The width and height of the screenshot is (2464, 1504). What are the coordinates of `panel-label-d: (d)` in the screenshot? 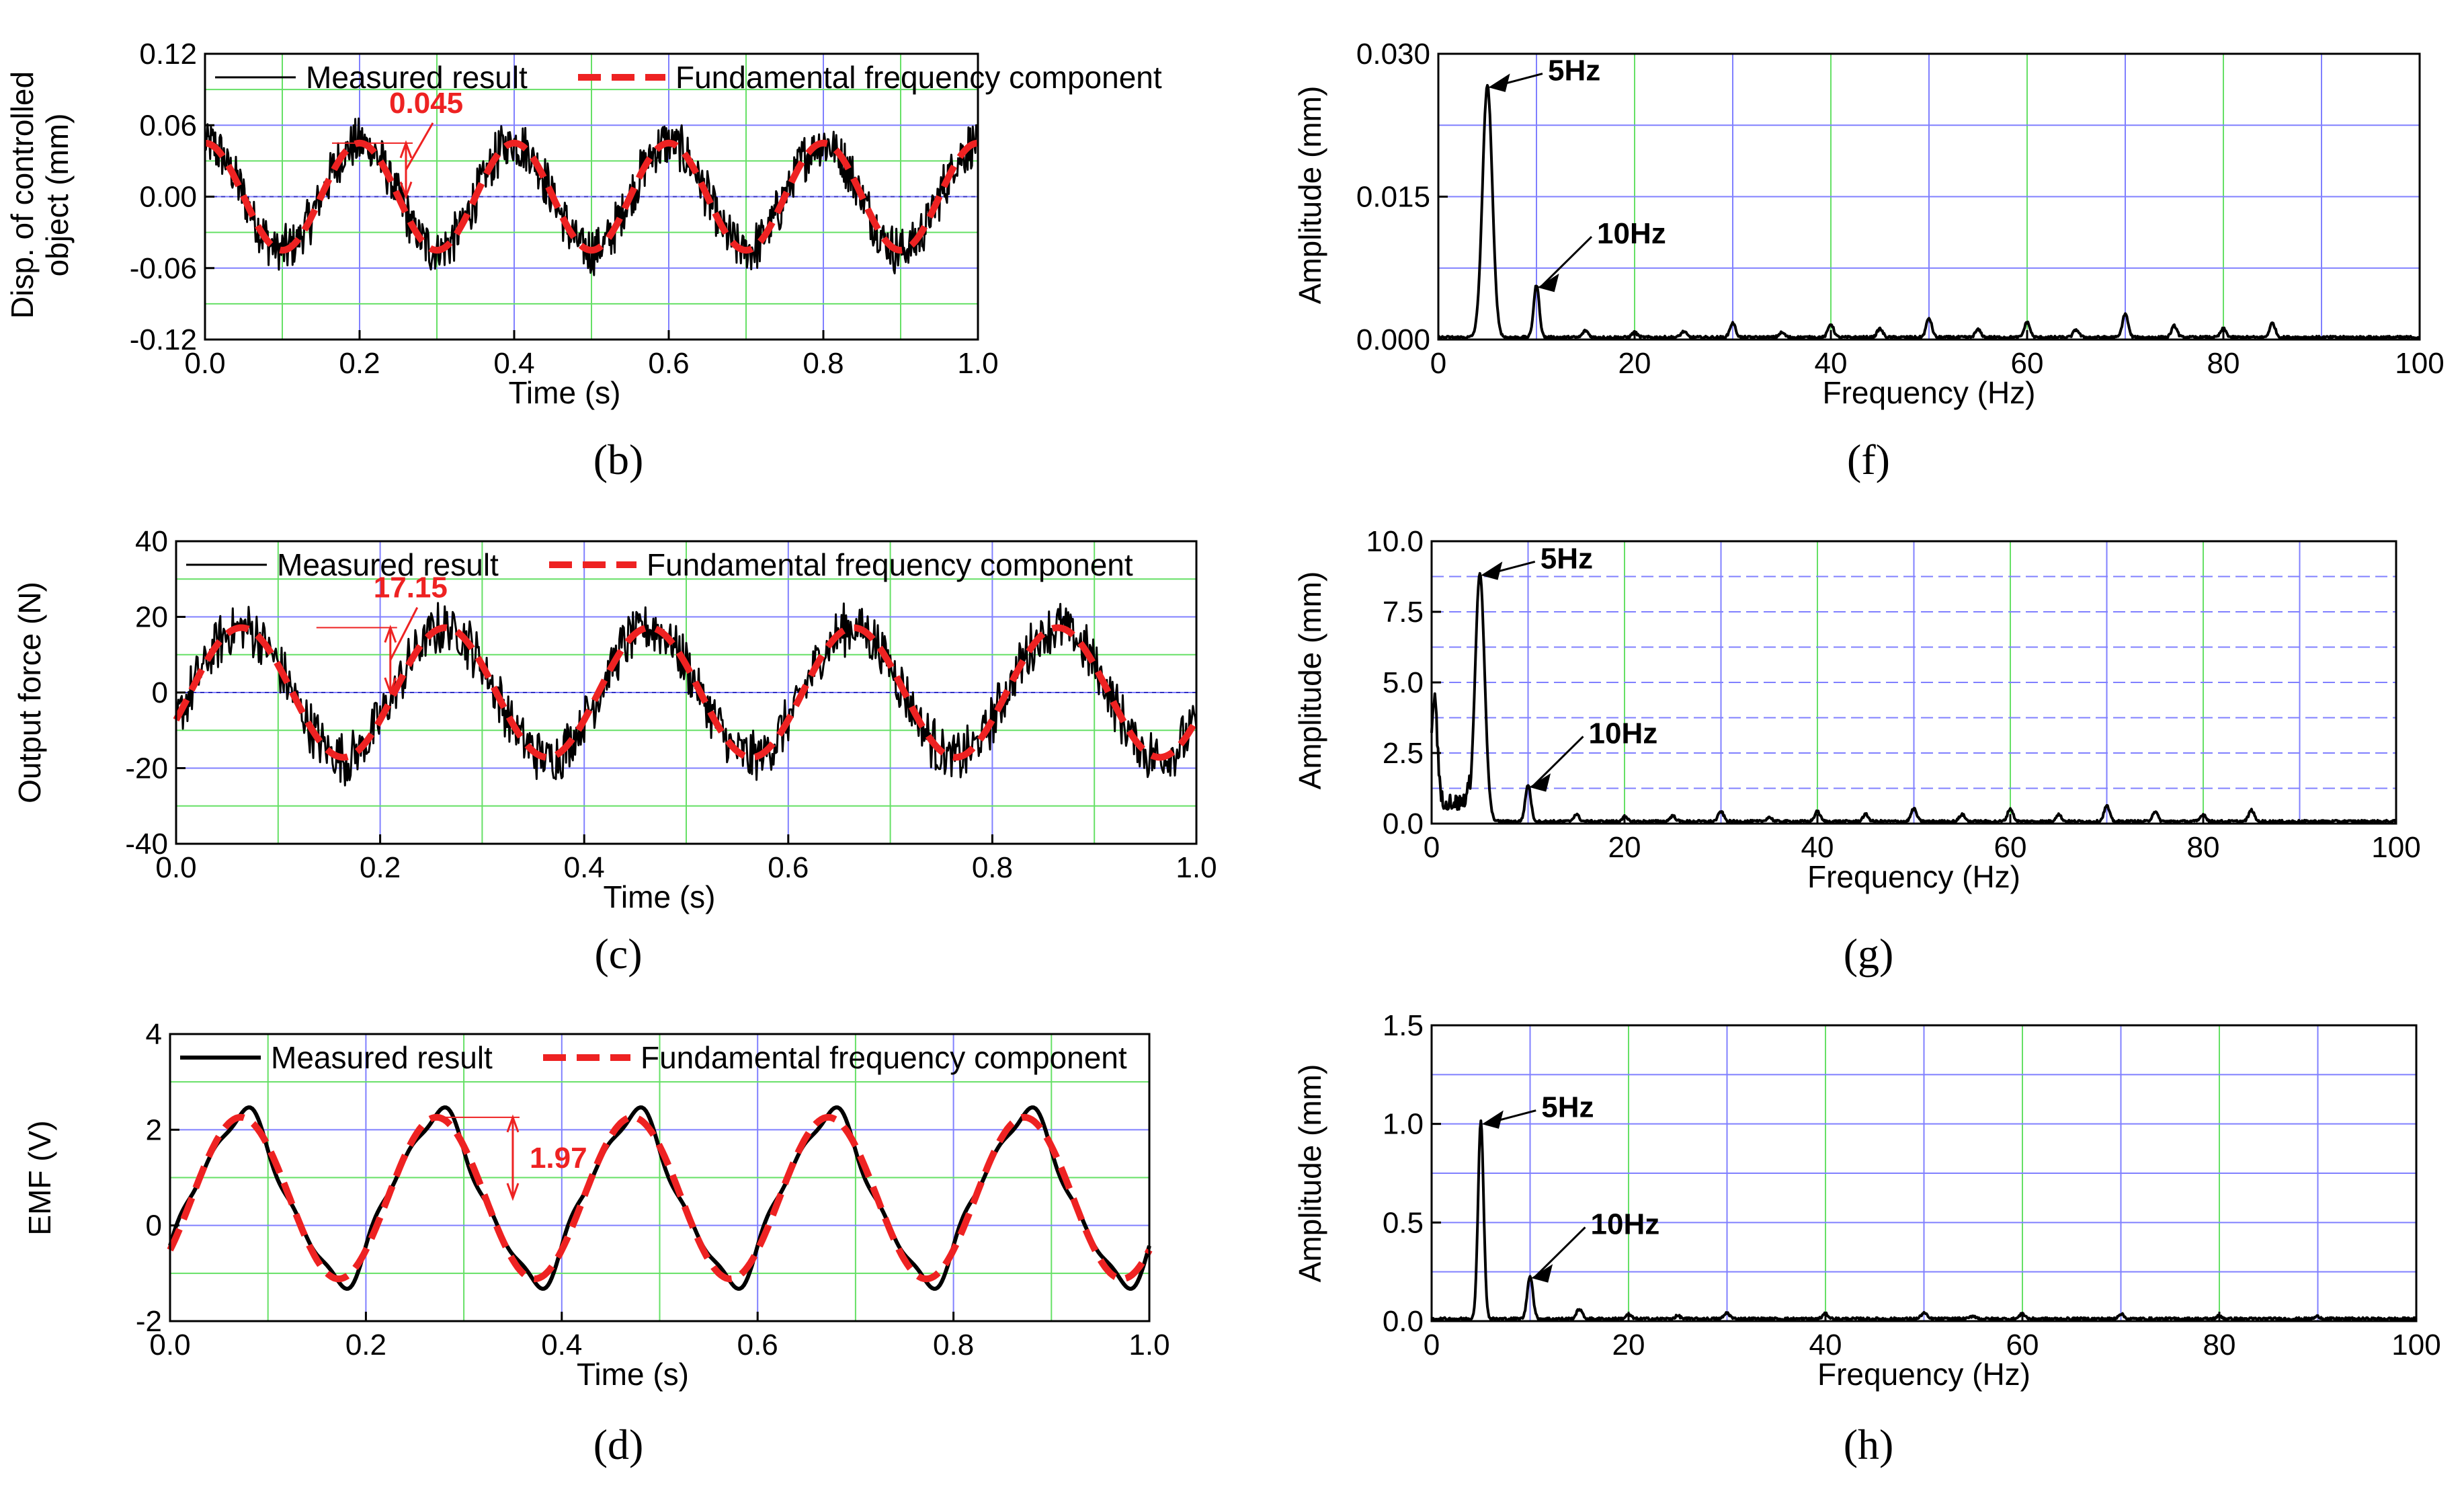 It's located at (618, 1445).